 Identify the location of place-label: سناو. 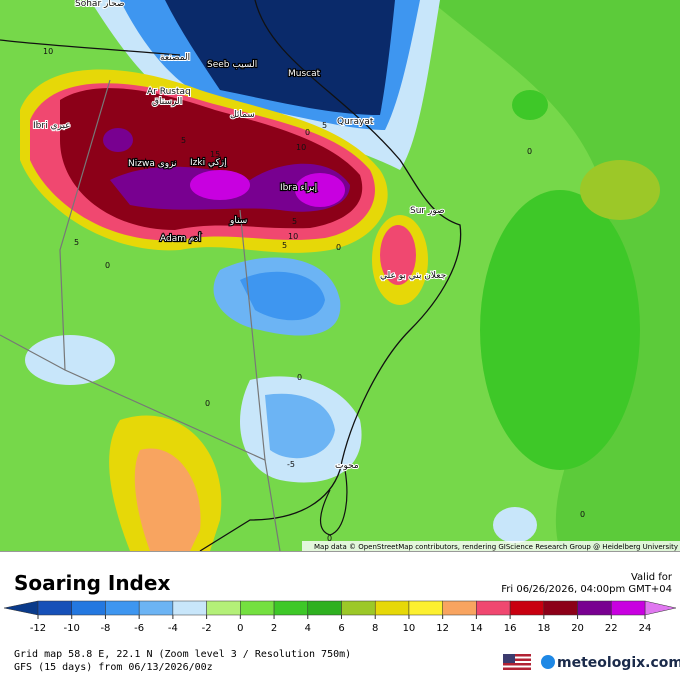
(238, 221).